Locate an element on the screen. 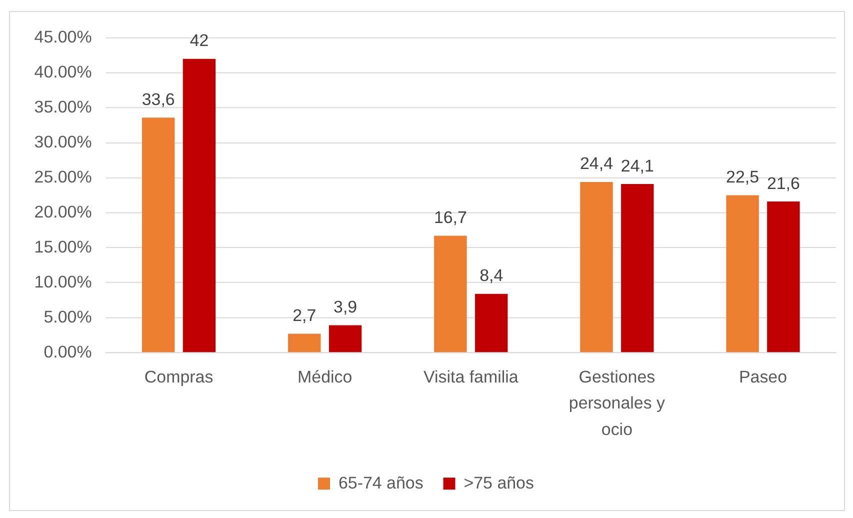 Image resolution: width=853 pixels, height=518 pixels. y-tick-label: 45.00% is located at coordinates (63, 37).